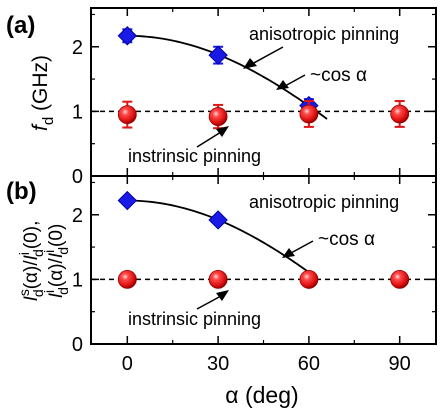 Image resolution: width=442 pixels, height=410 pixels. I want to click on panel-b-y-axis-label-line1: Isd(α)/Iid(0),, so click(31, 261).